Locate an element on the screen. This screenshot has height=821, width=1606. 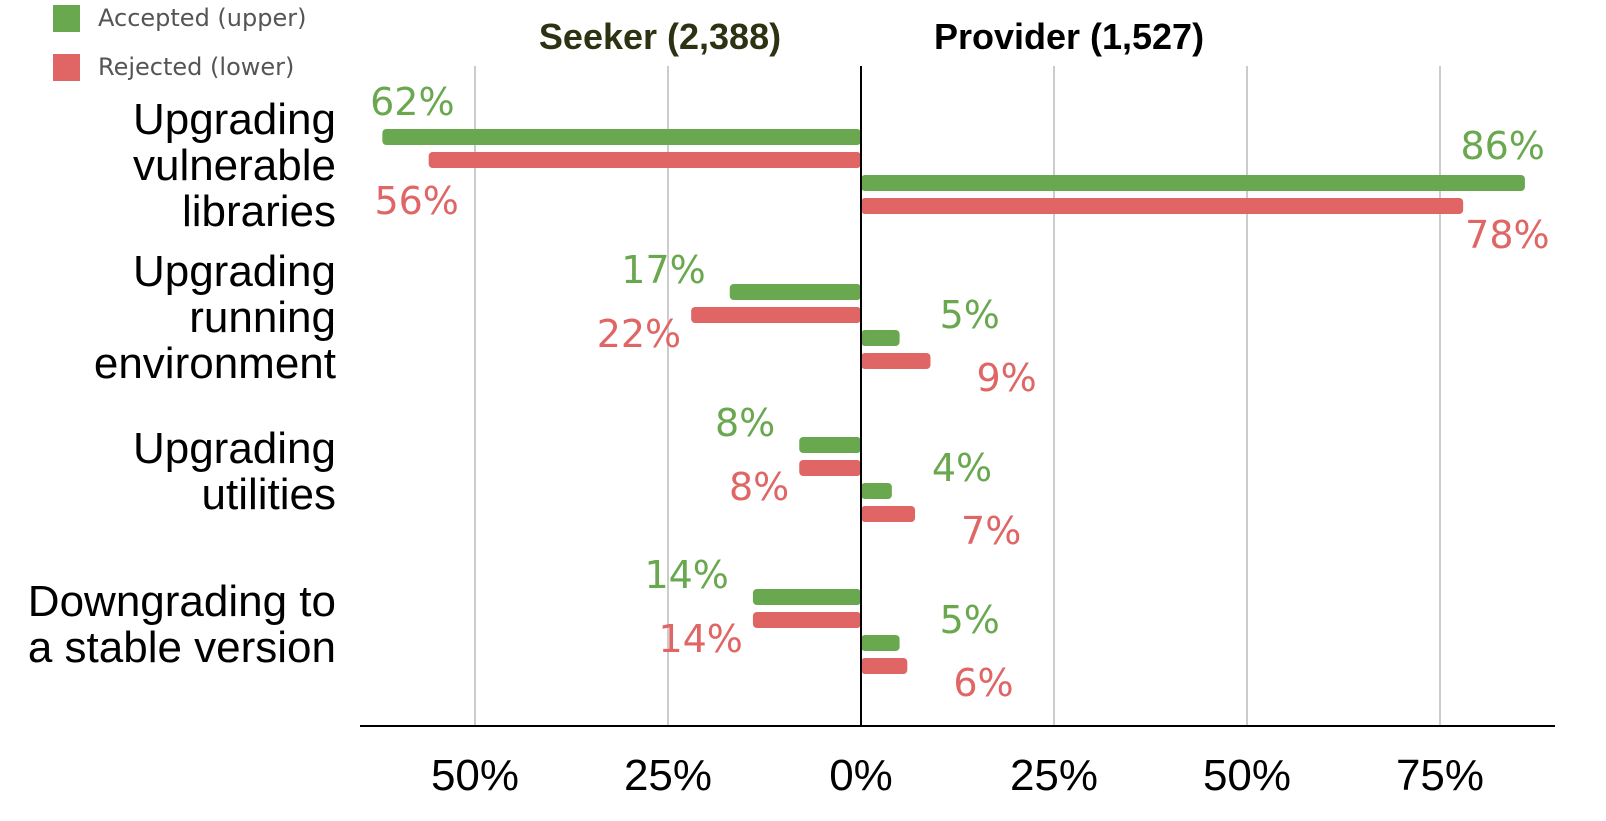
category-label-line: running is located at coordinates (262, 317).